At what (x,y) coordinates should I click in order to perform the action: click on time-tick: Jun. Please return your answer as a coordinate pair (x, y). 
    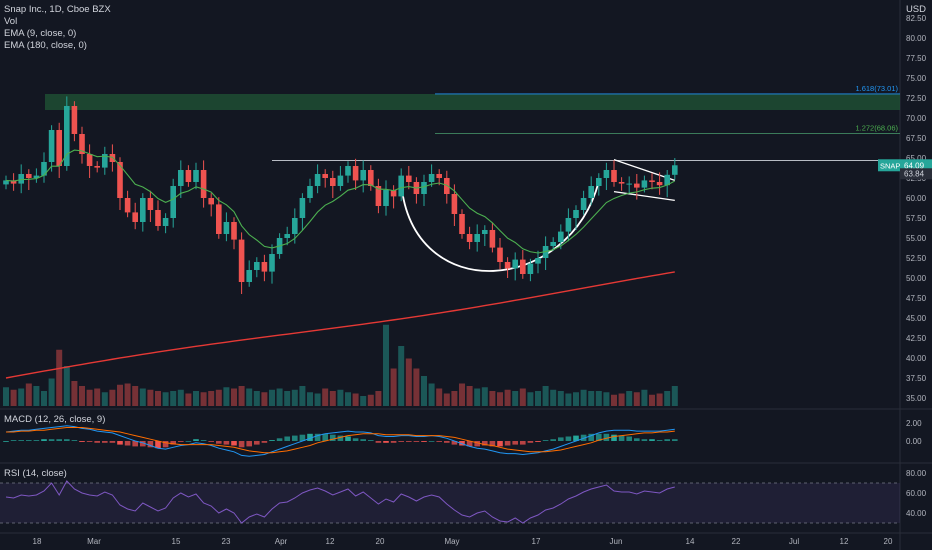
    Looking at the image, I should click on (616, 541).